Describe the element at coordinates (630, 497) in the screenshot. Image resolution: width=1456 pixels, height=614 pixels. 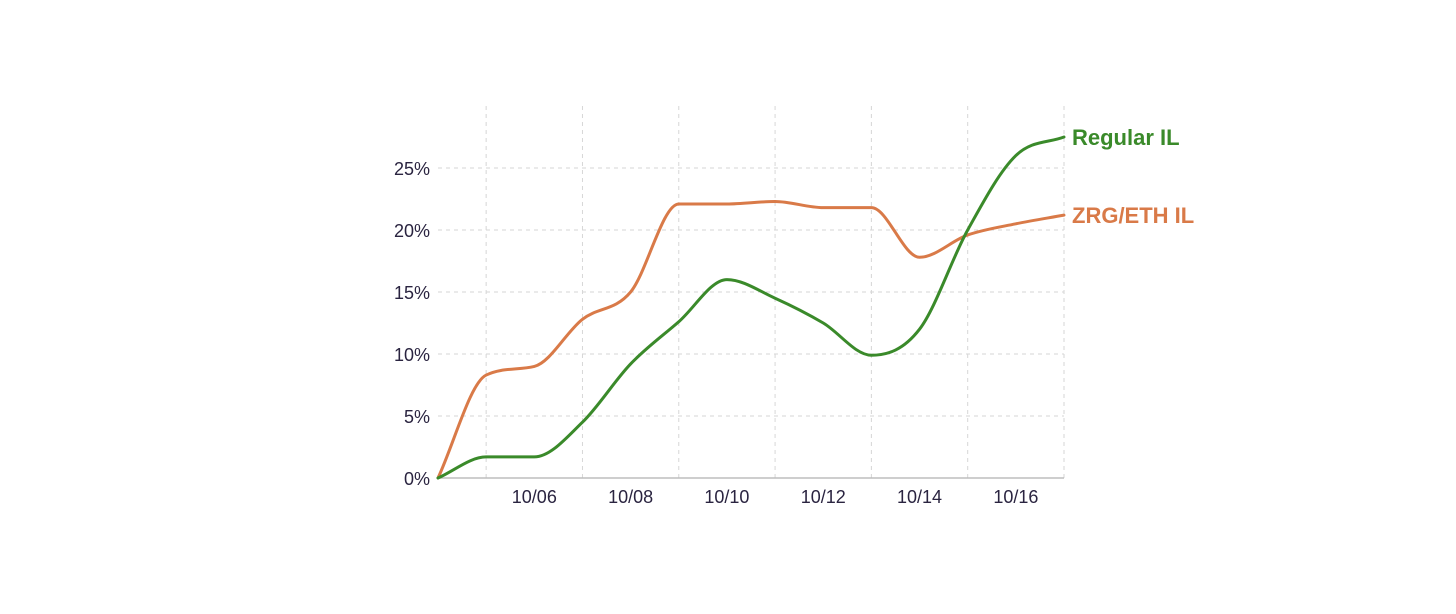
I see `x-tick-label: 10/08` at that location.